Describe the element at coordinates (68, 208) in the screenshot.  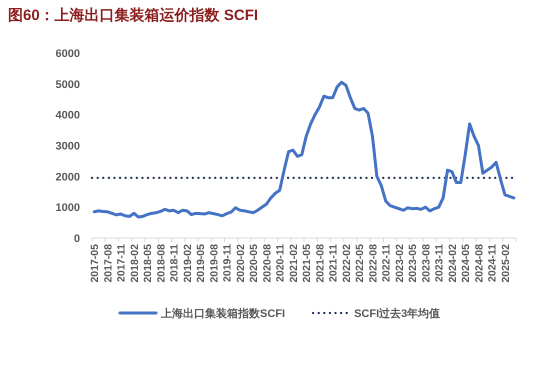
I see `y-tick-label: 1000` at that location.